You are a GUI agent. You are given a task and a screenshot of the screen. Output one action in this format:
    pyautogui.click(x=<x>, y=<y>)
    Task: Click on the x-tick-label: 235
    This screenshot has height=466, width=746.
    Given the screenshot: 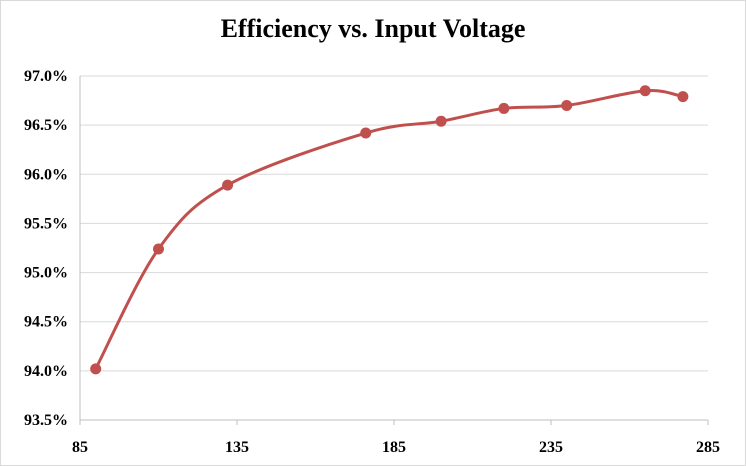 What is the action you would take?
    pyautogui.click(x=551, y=447)
    